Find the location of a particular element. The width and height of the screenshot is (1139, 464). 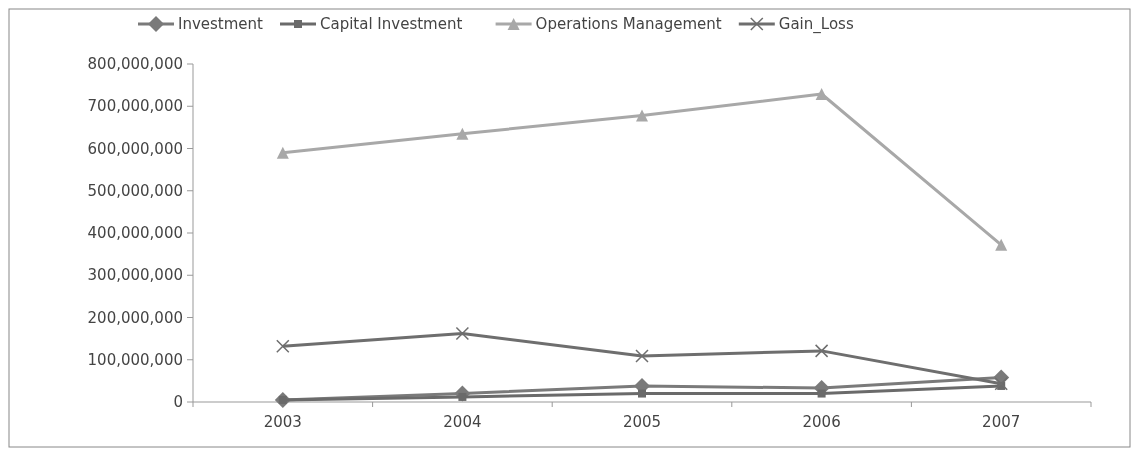

y-tick-label: 500,000,000 is located at coordinates (135, 190).